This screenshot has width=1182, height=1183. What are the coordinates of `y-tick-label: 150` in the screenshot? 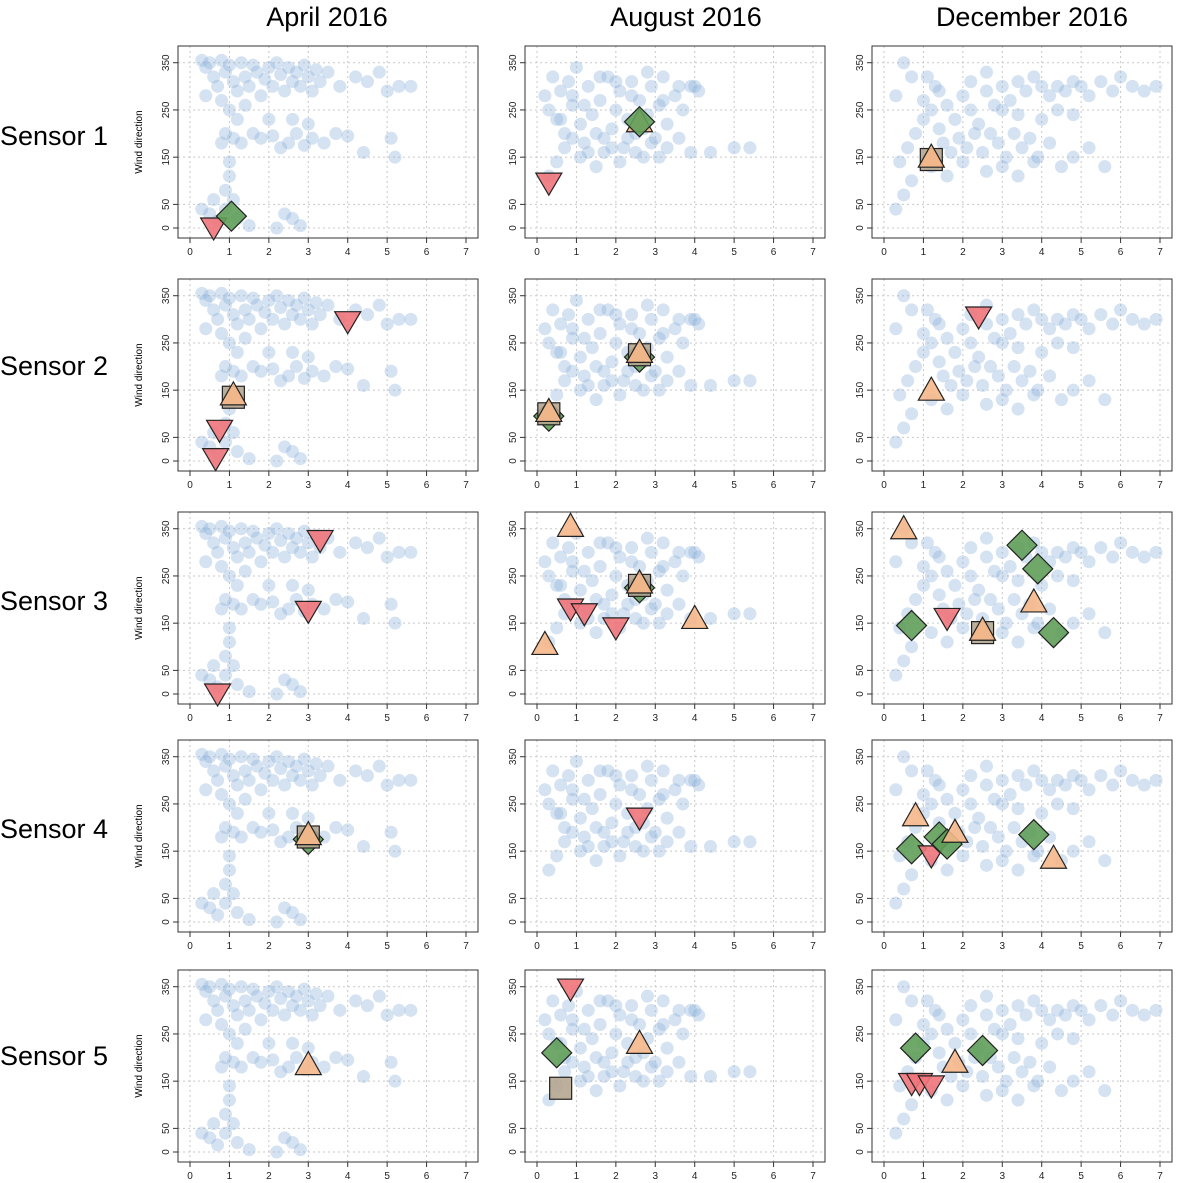 It's located at (860, 156).